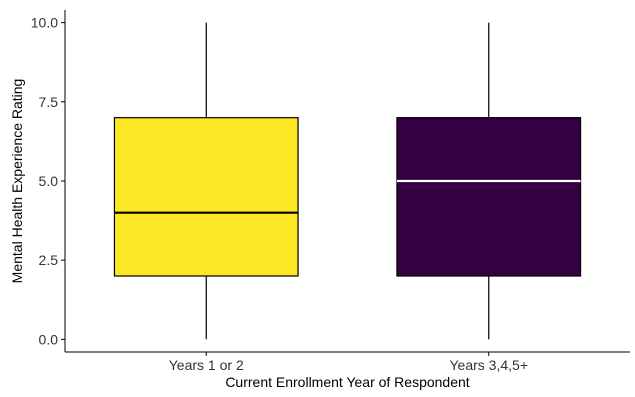  Describe the element at coordinates (17, 181) in the screenshot. I see `y-axis-title: Mental Health Experience Rating` at that location.